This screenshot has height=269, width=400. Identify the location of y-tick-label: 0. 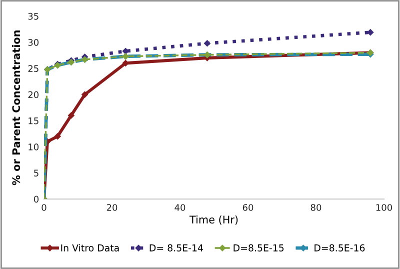
(36, 199).